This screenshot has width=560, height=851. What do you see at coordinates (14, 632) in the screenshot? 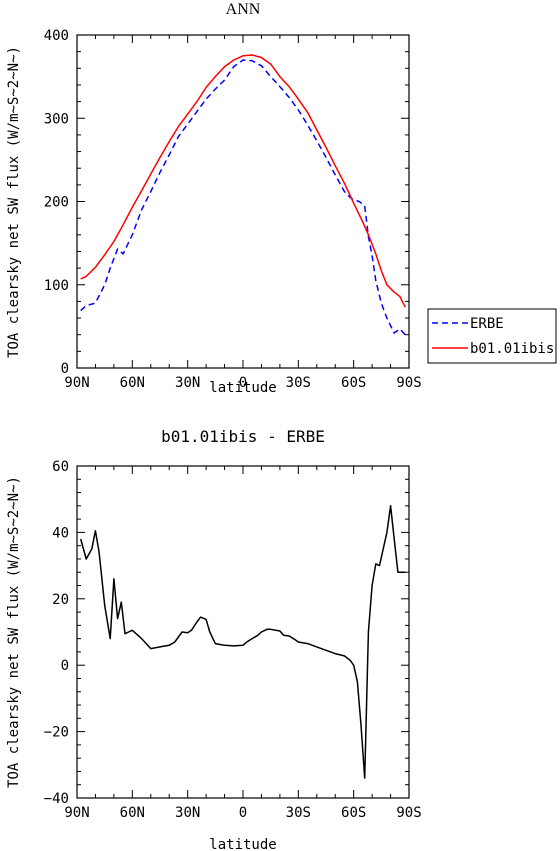
I see `bottom-y-axis-label: TOA clearsky net SW flux (W/m~S~2~N~)` at bounding box center [14, 632].